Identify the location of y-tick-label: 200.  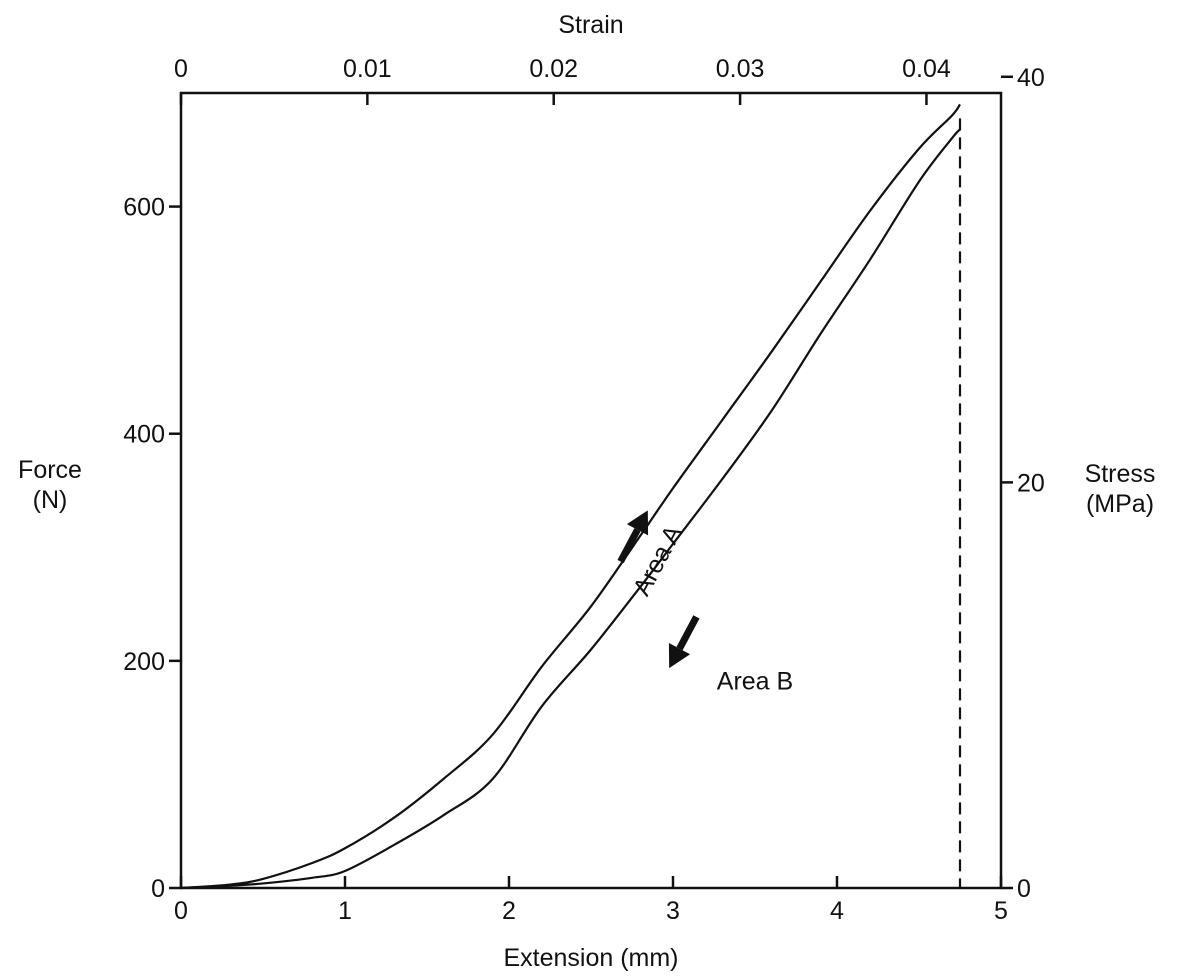
(144, 662).